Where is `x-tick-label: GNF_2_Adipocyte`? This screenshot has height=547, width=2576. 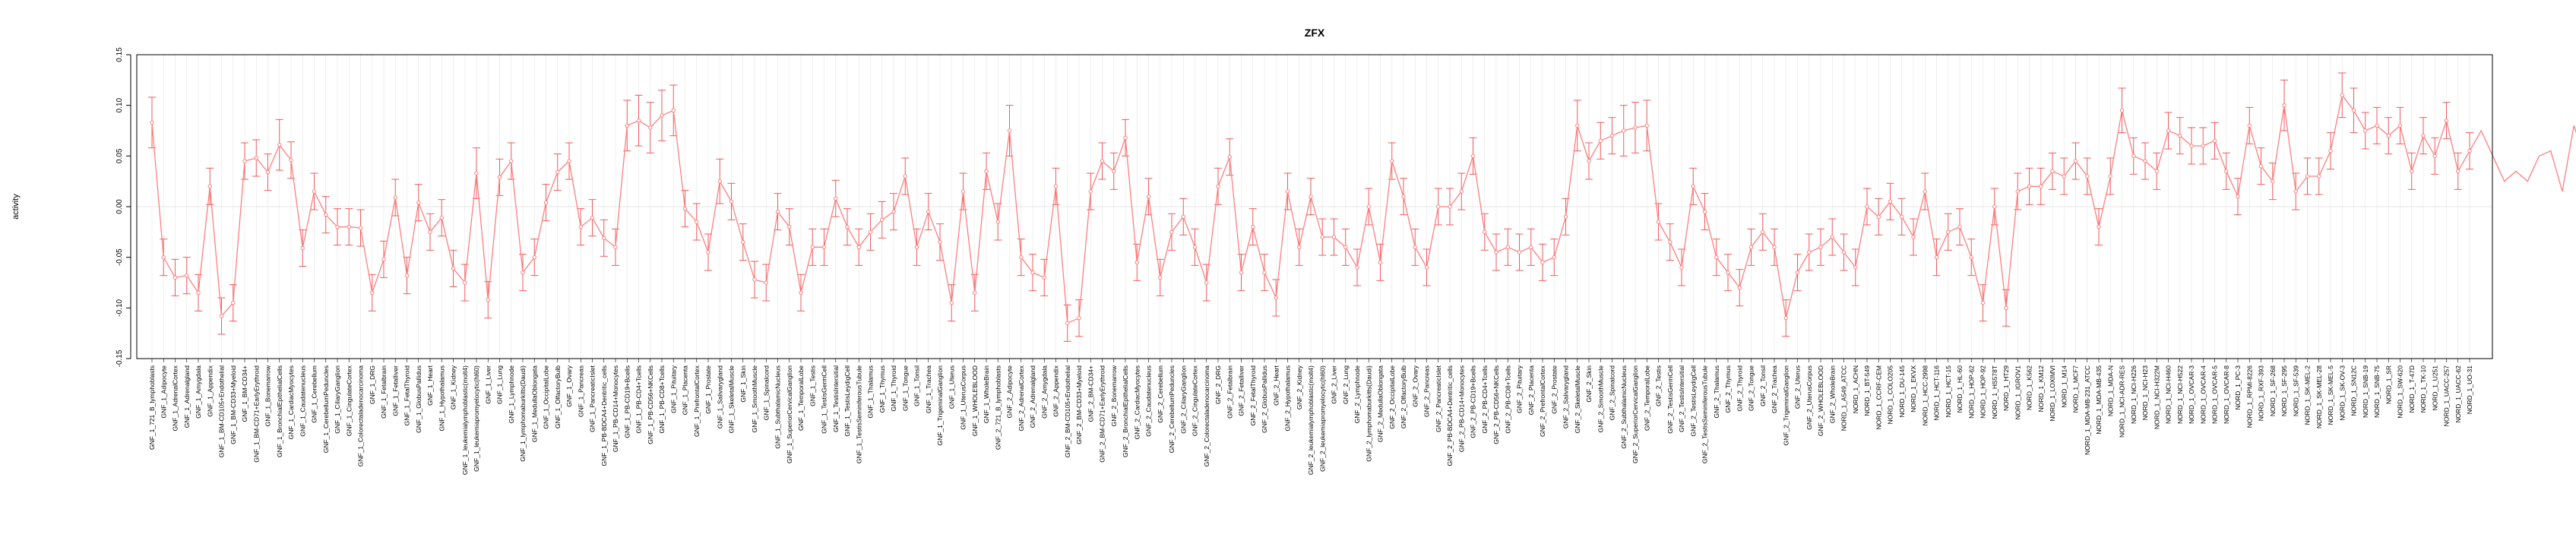 x-tick-label: GNF_2_Adipocyte is located at coordinates (1010, 392).